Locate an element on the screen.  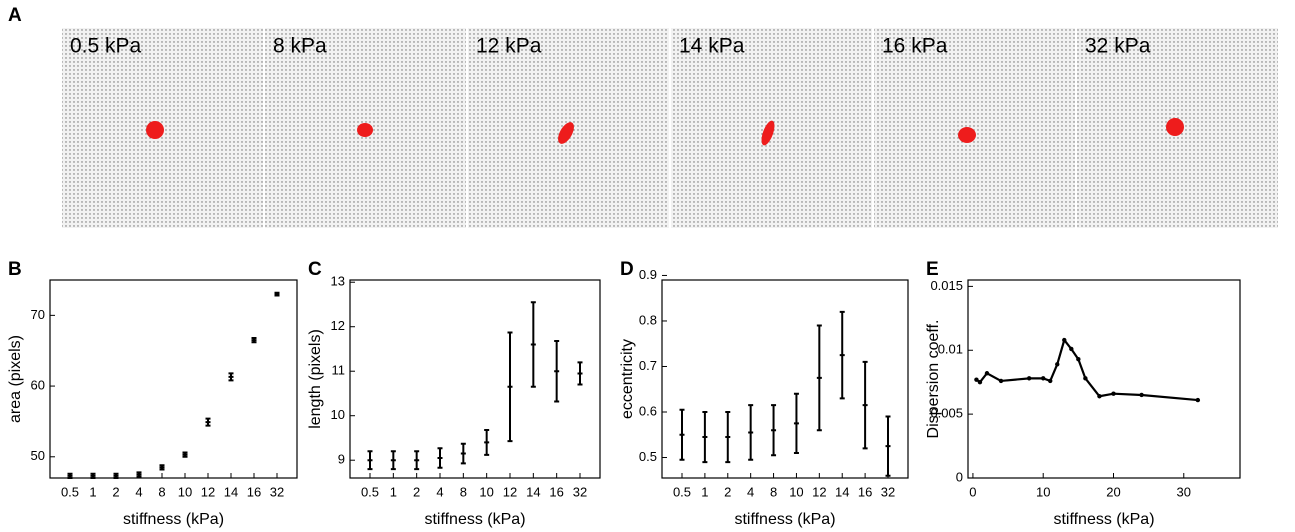
y-axis-label: Dispersion coeff. is located at coordinates (933, 379).